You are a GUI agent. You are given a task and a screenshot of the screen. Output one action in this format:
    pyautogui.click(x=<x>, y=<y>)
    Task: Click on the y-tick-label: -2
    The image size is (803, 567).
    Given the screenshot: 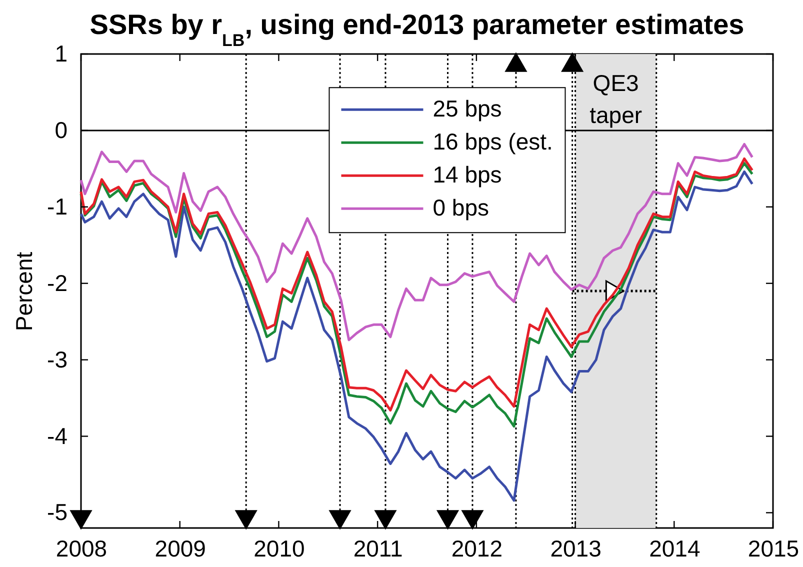 What is the action you would take?
    pyautogui.click(x=57, y=283)
    